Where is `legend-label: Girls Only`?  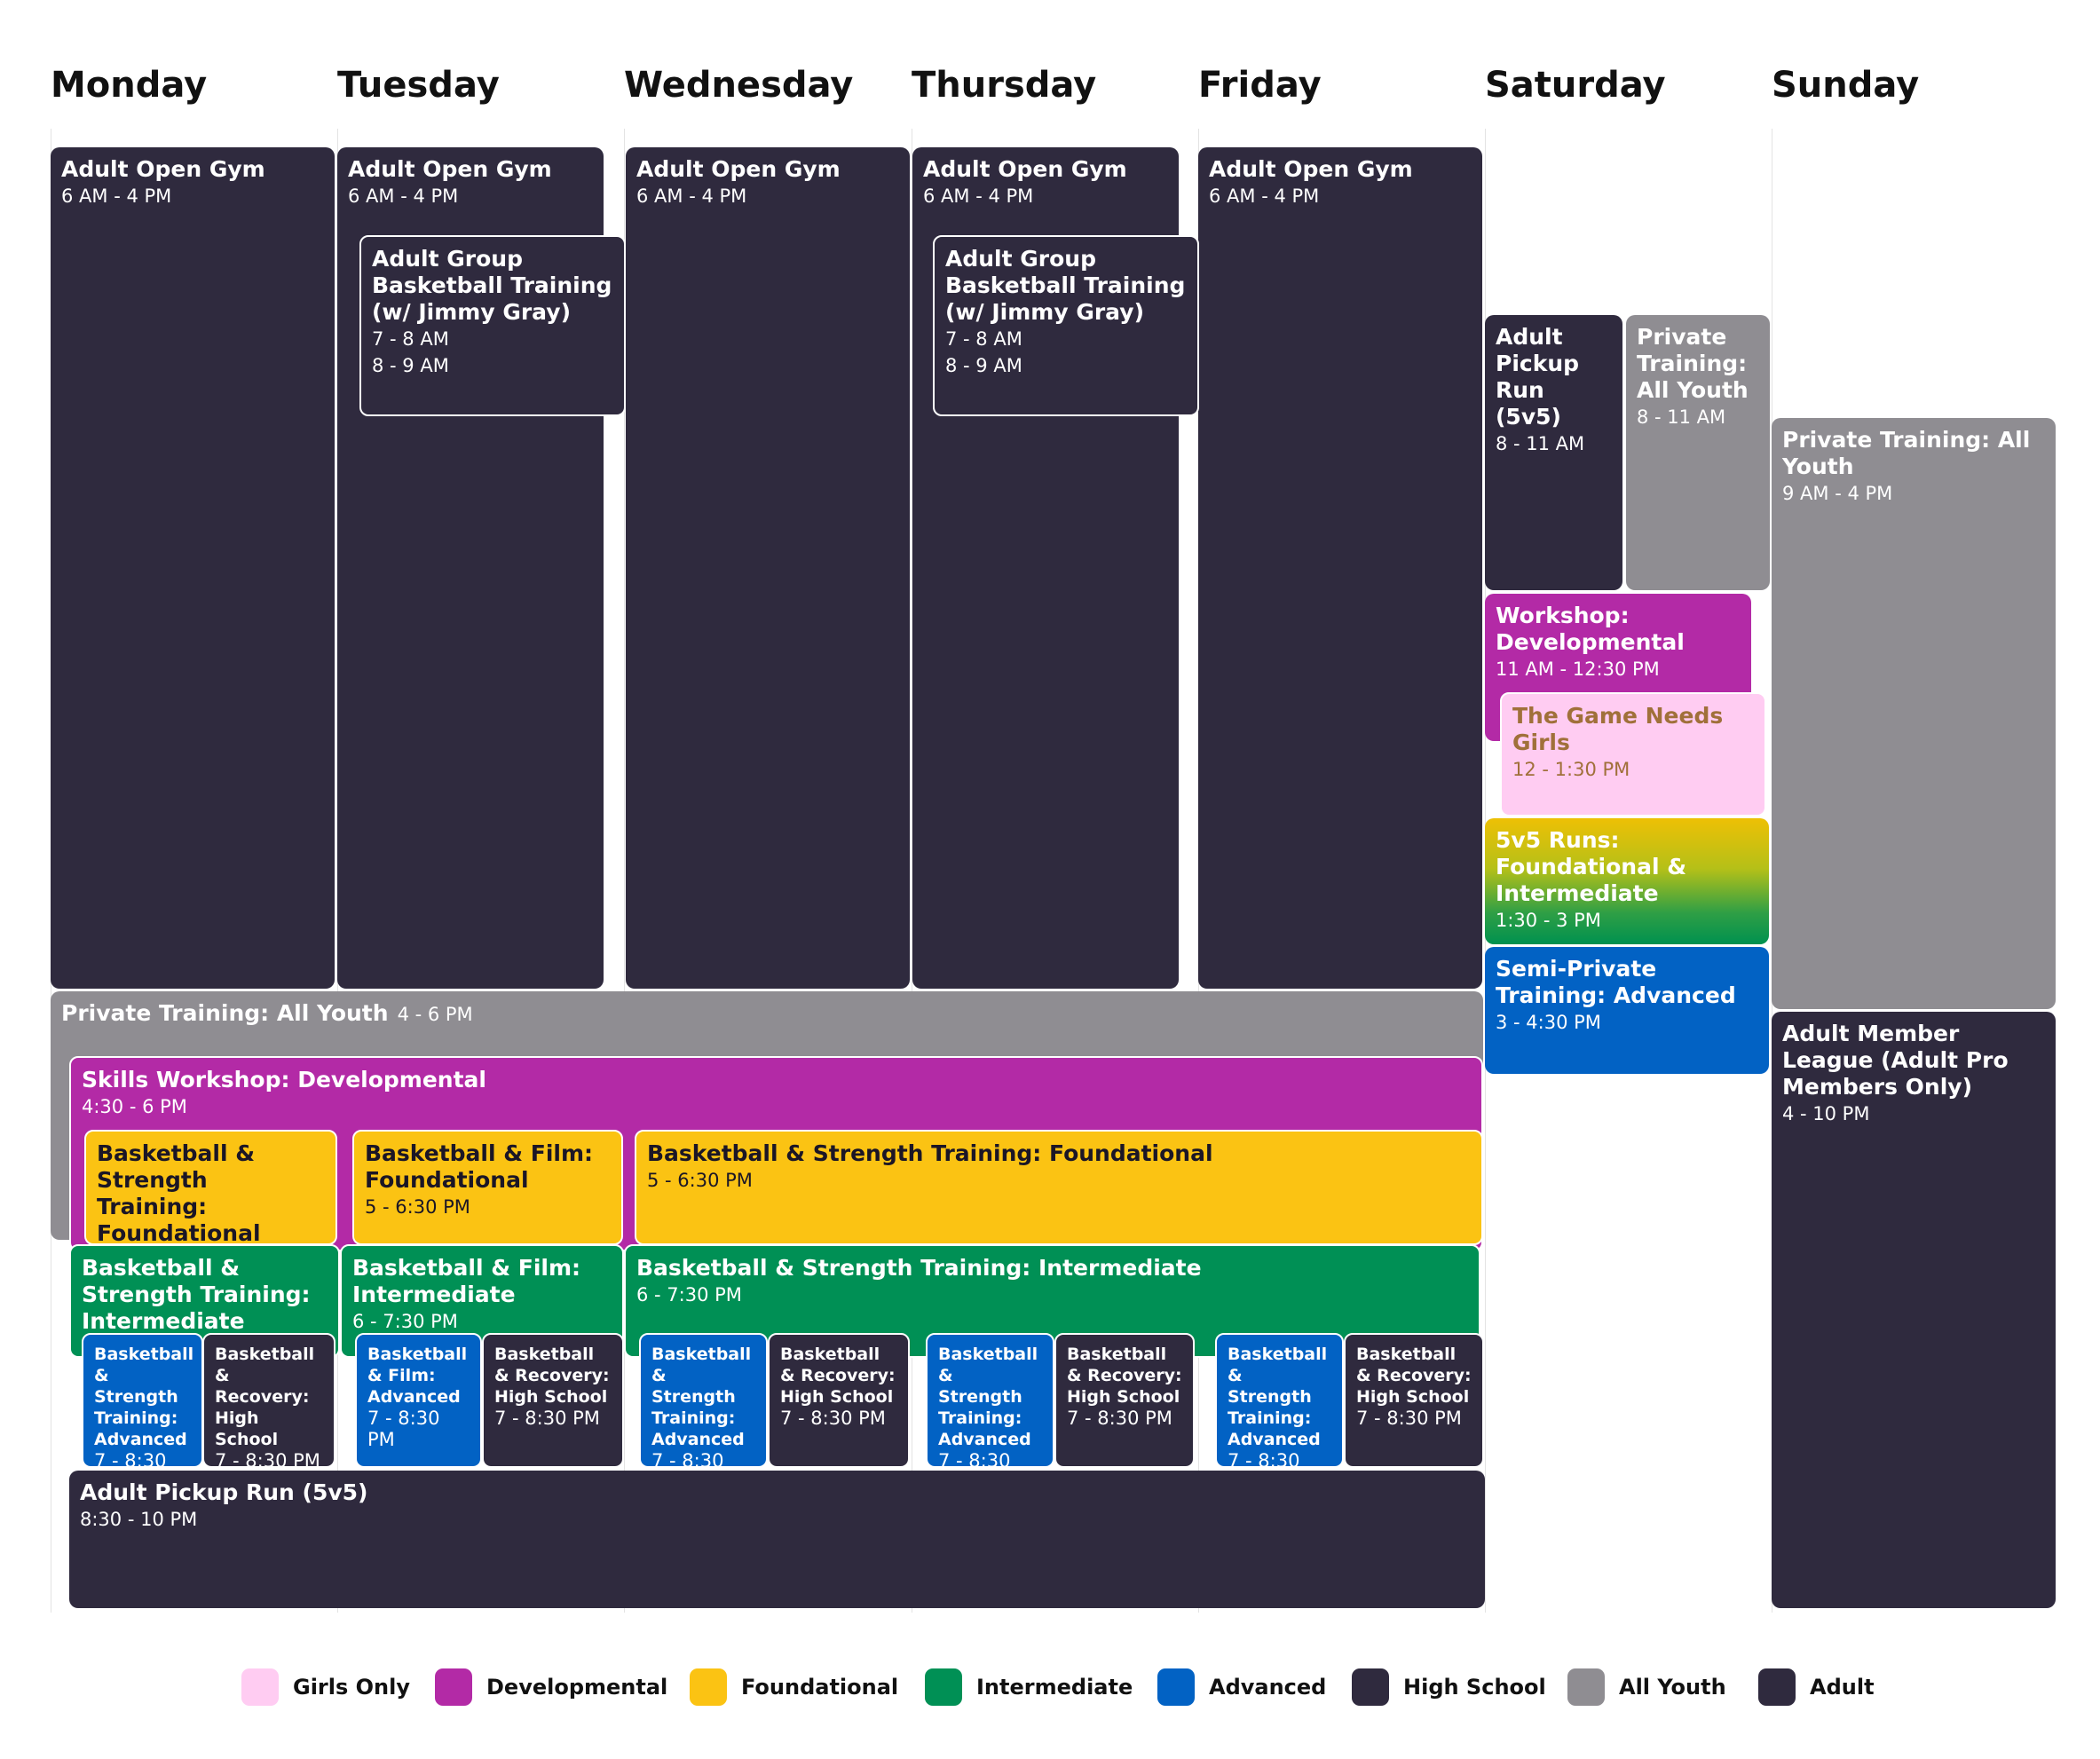 legend-label: Girls Only is located at coordinates (351, 1687).